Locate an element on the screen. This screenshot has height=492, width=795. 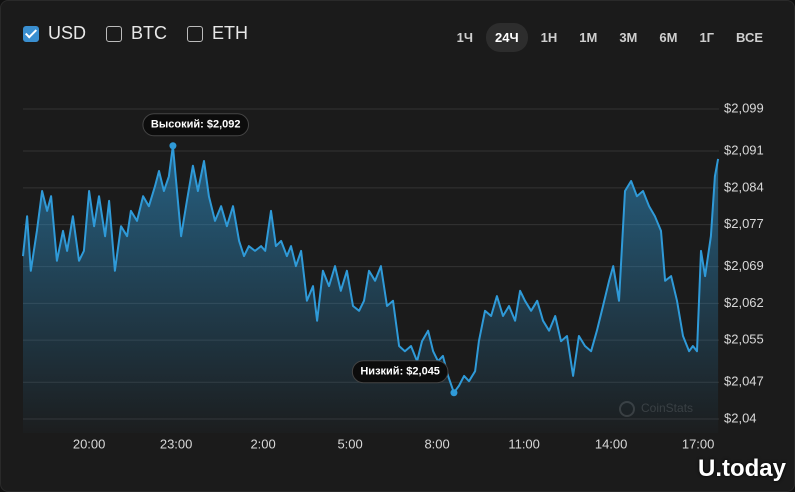
currency-label: USD is located at coordinates (67, 33).